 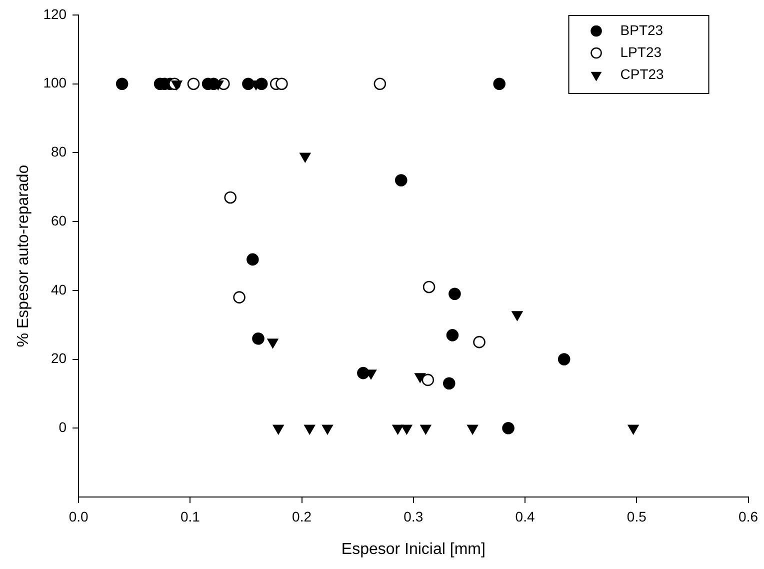 I want to click on x-tick-label: 0.3, so click(x=414, y=516).